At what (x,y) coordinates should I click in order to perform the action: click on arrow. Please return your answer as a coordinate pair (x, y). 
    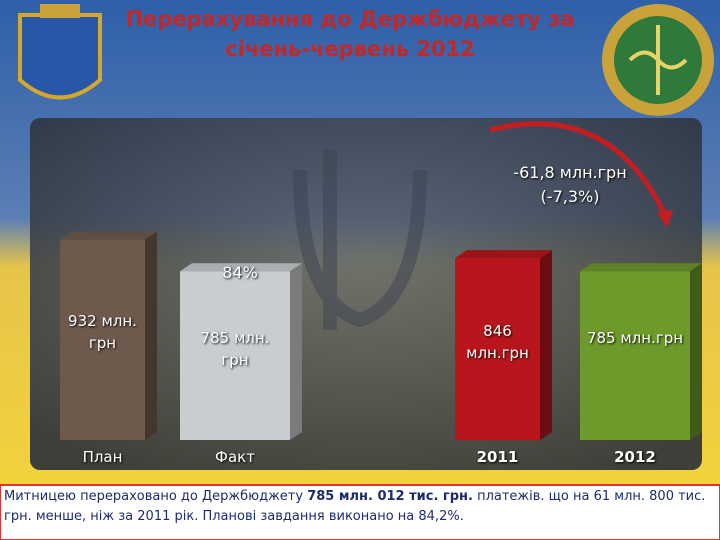
    Looking at the image, I should click on (578, 169).